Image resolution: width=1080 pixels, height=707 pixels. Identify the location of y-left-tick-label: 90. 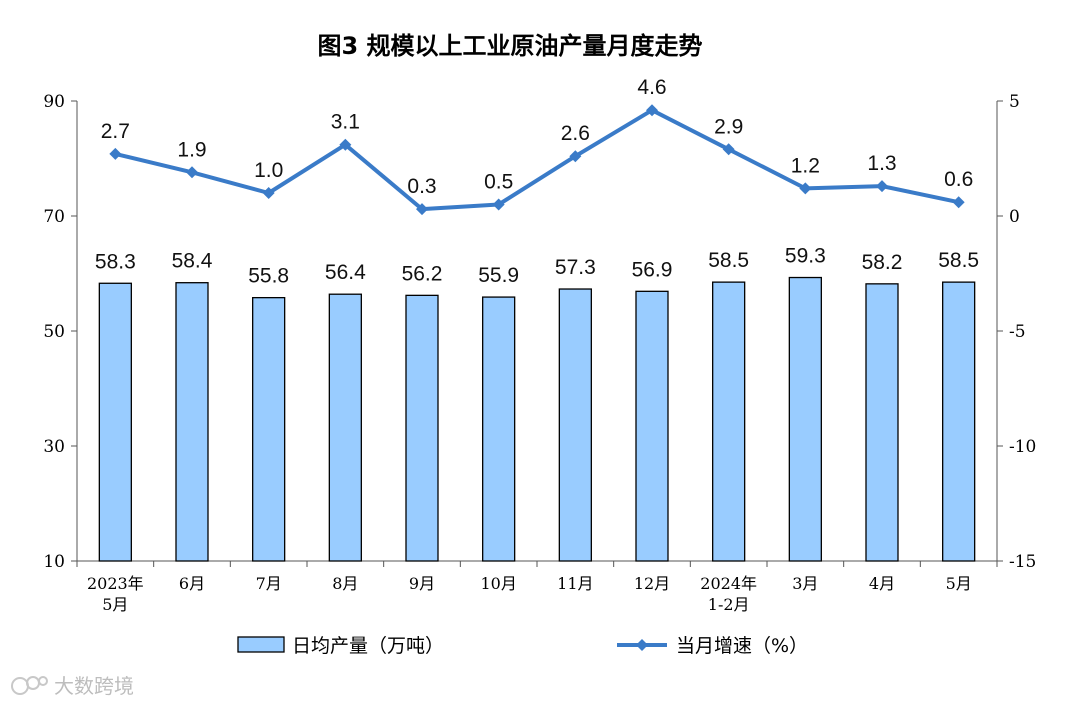
(54, 102).